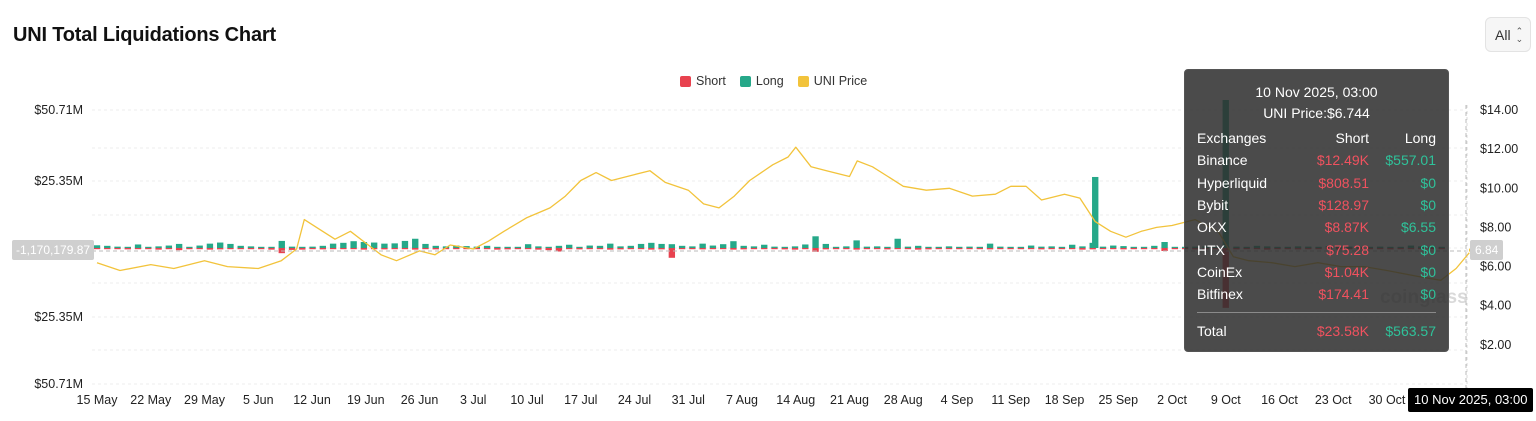 This screenshot has height=421, width=1536. Describe the element at coordinates (742, 400) in the screenshot. I see `x-tick-label: 7 Aug` at that location.